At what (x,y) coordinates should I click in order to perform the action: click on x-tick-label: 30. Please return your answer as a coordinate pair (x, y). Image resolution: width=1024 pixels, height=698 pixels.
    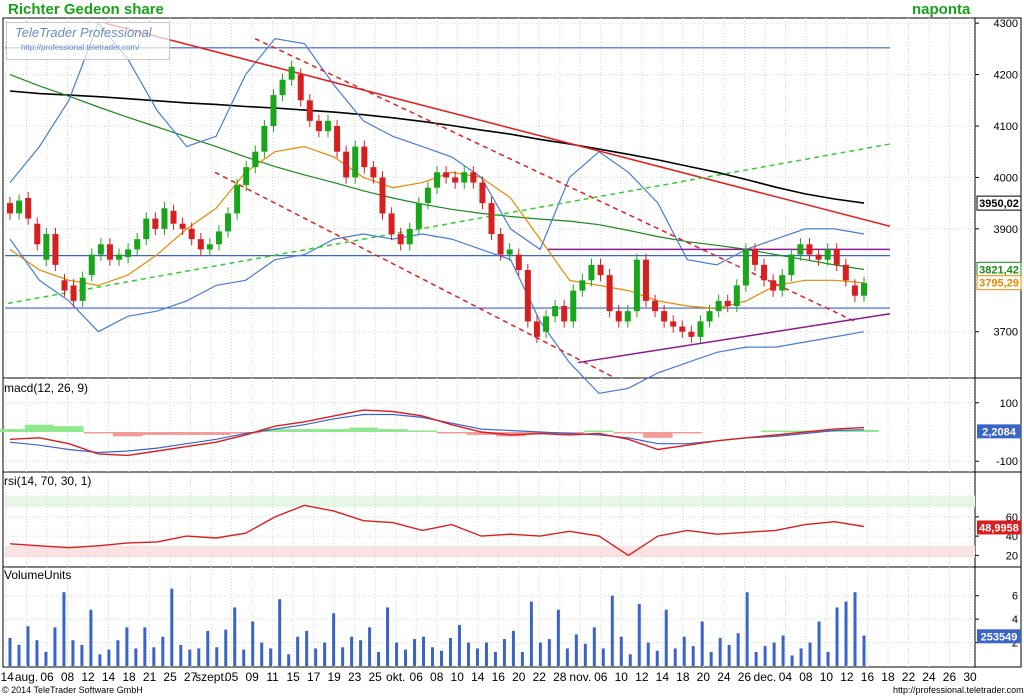
    Looking at the image, I should click on (970, 677).